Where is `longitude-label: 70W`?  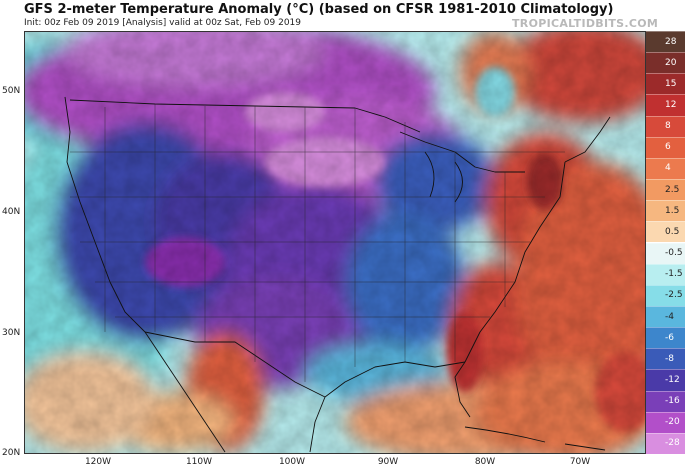 longitude-label: 70W is located at coordinates (580, 462).